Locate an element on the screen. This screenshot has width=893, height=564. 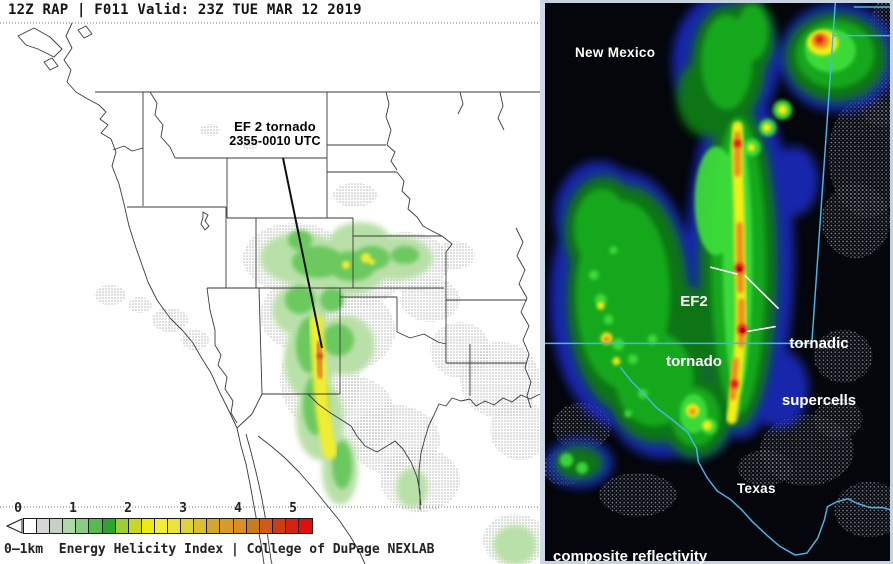
colorbar-tick-label: 4 is located at coordinates (238, 508).